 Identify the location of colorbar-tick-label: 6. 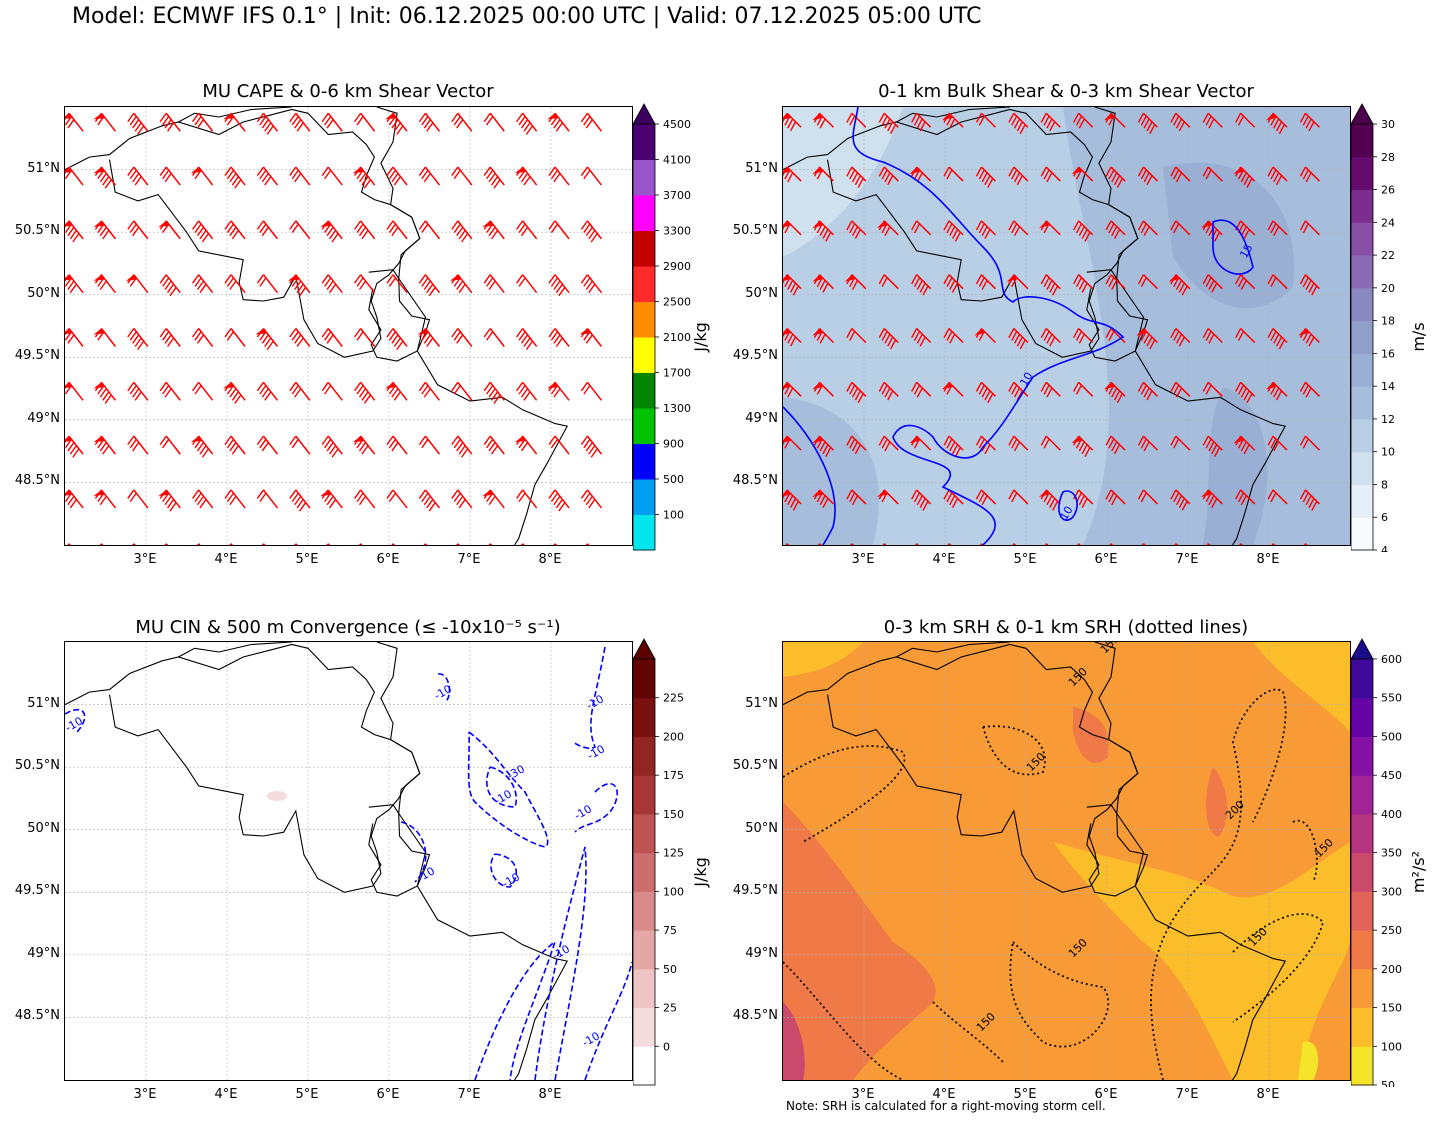
(1384, 517).